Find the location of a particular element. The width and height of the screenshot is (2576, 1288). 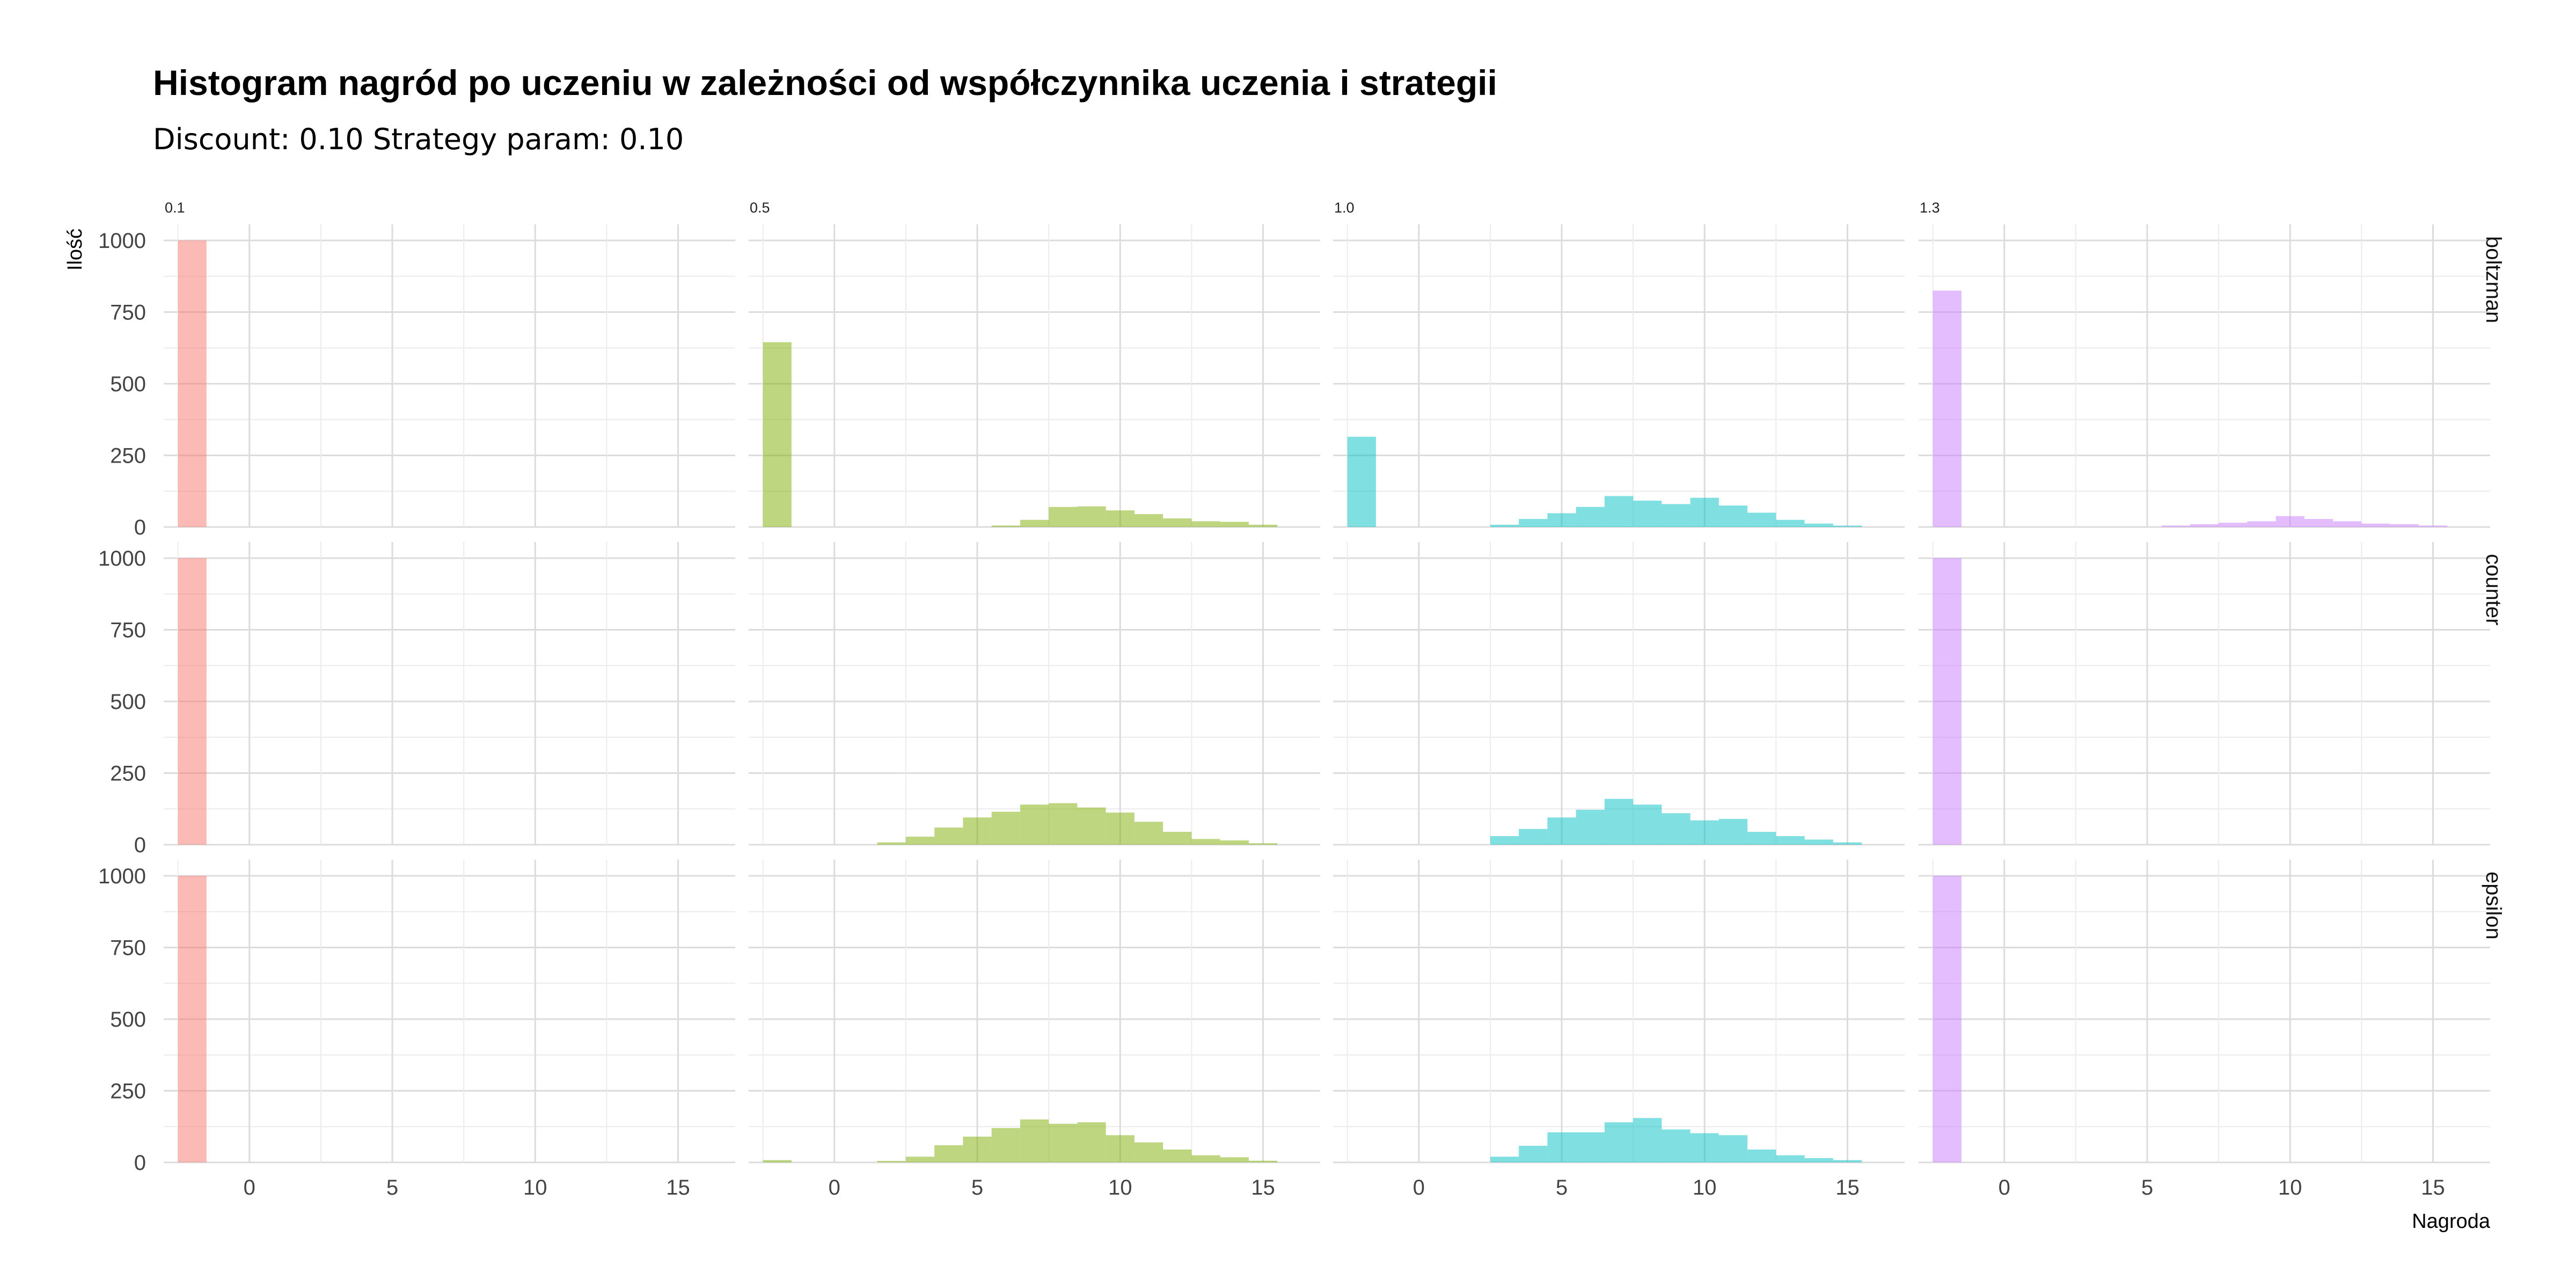

y-axis-title: Ilość is located at coordinates (75, 249).